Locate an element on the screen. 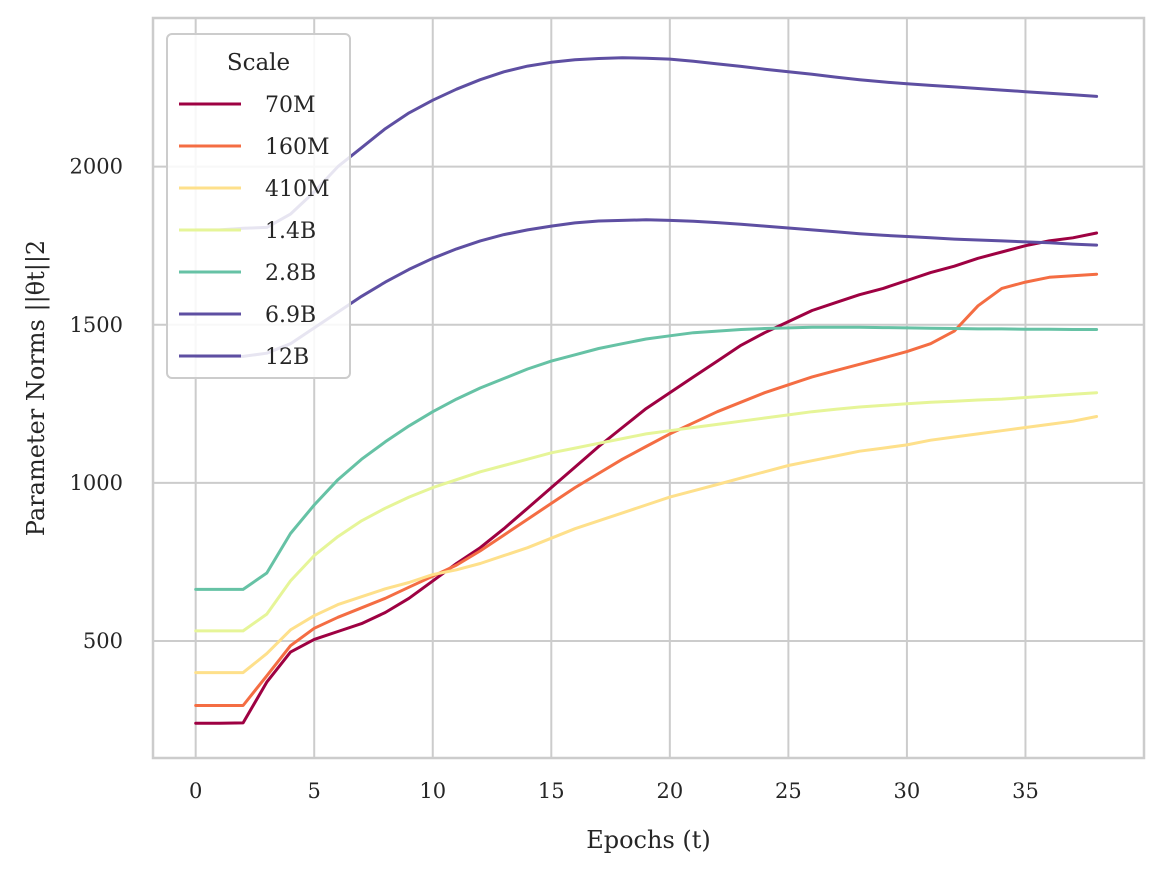 This screenshot has height=876, width=1163. x-tick-label: 10 is located at coordinates (432, 791).